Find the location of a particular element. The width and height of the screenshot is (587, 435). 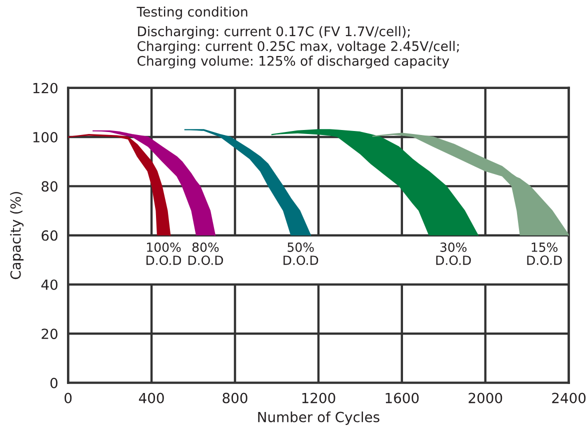

x-tick-label: 1600 is located at coordinates (402, 398).